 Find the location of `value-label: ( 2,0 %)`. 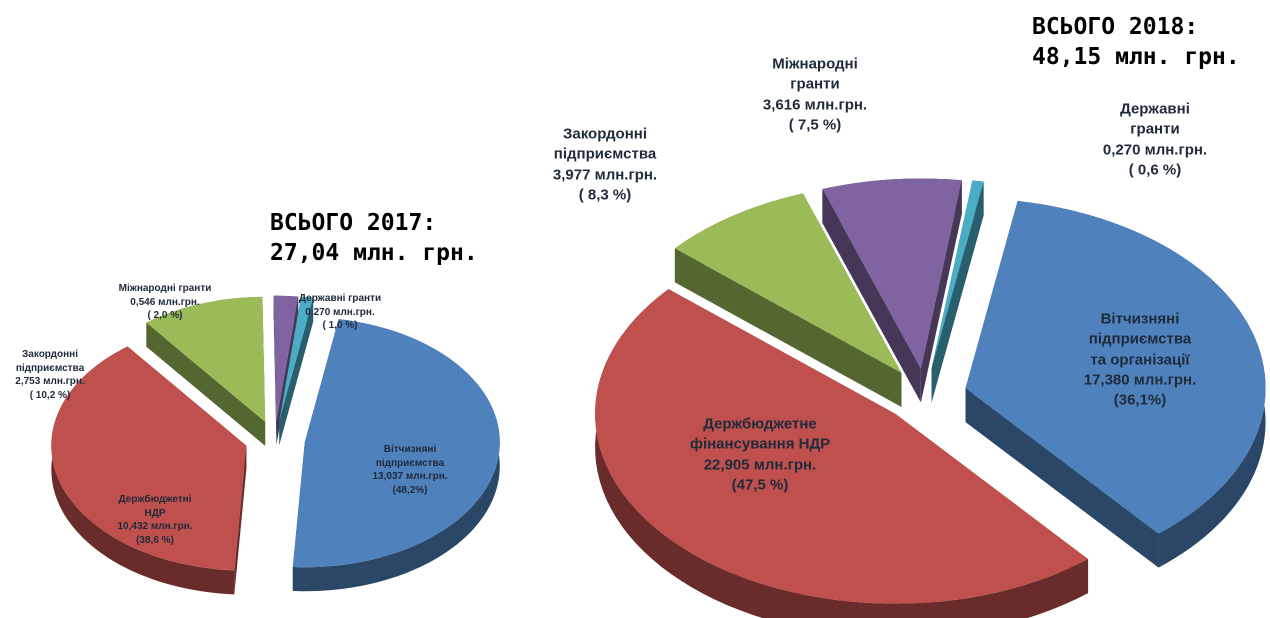

value-label: ( 2,0 %) is located at coordinates (165, 315).